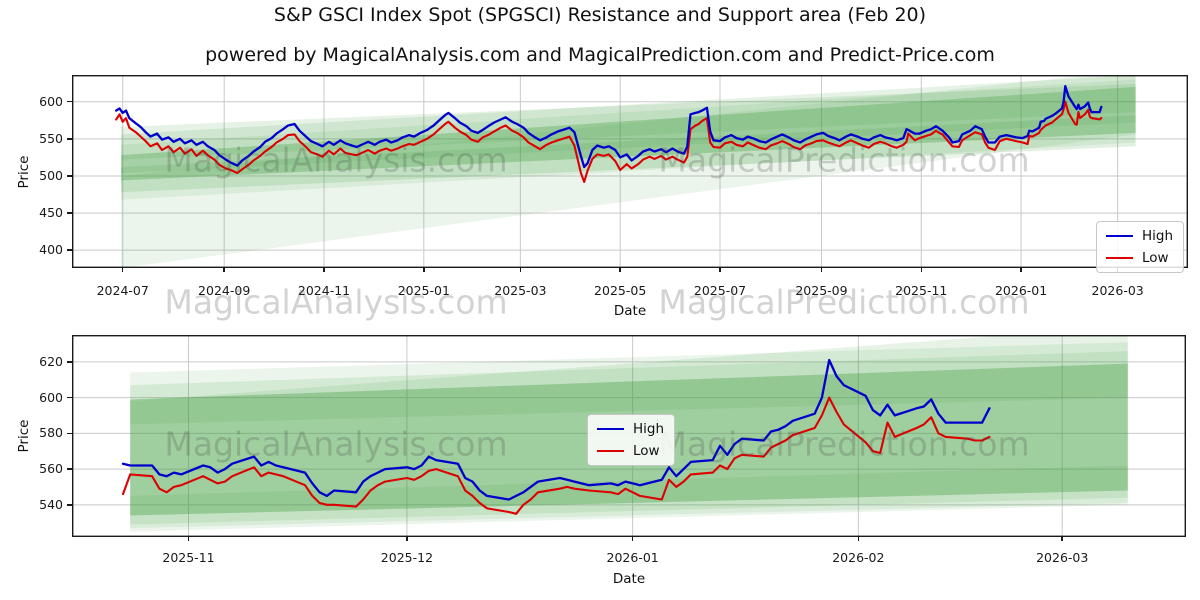  I want to click on high-line, so click(609, 126).